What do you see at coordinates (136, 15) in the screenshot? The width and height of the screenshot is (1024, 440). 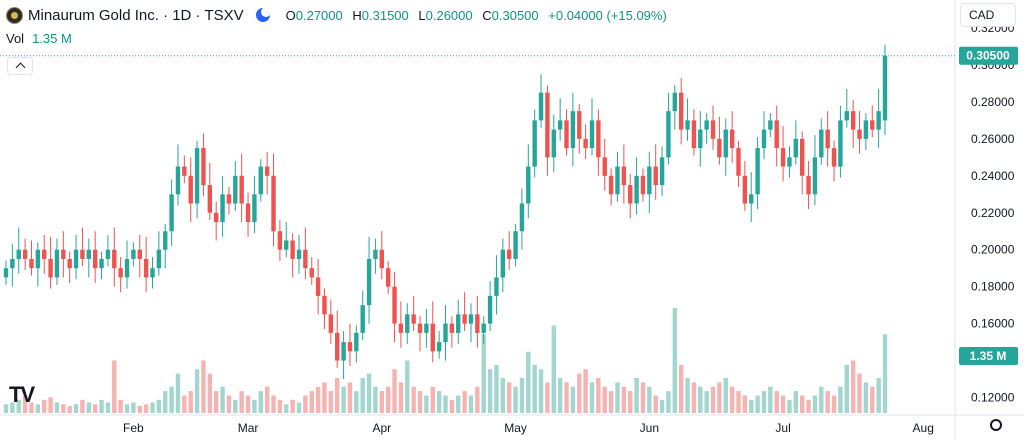 I see `symbol-title: Minaurum Gold Inc. · 1D · TSXV` at bounding box center [136, 15].